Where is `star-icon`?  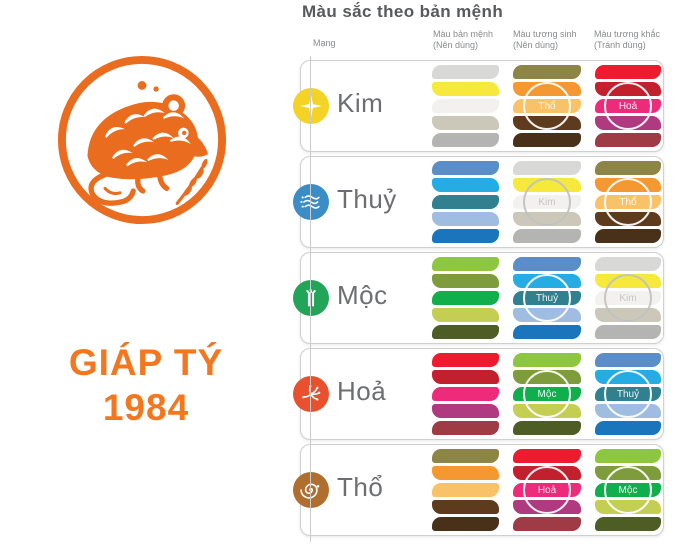 star-icon is located at coordinates (311, 106).